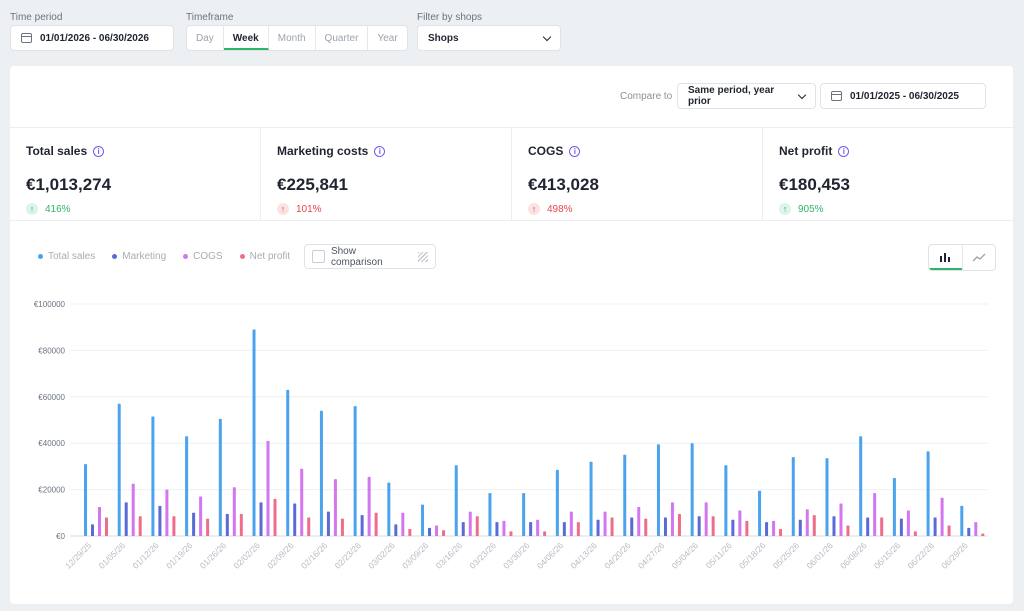 This screenshot has height=611, width=1024. Describe the element at coordinates (370, 256) in the screenshot. I see `show-comparison-toggle: Show comparison` at that location.